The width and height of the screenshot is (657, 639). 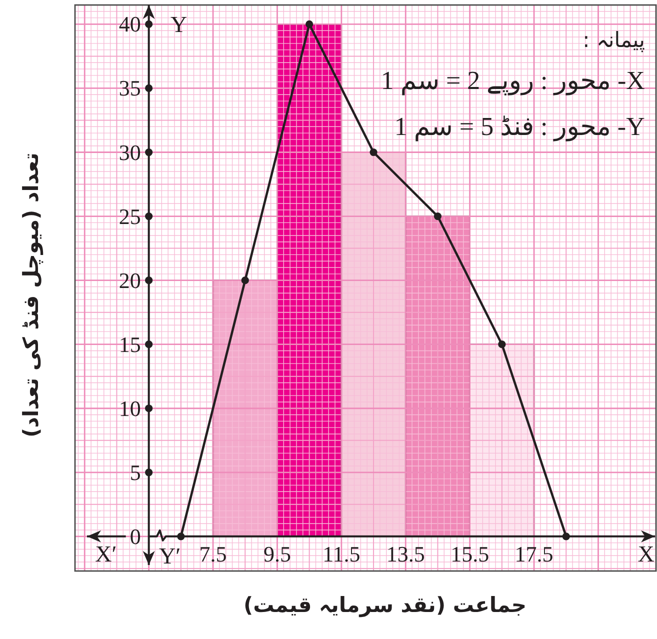 I want to click on y-tick-label: 10, so click(x=129, y=408).